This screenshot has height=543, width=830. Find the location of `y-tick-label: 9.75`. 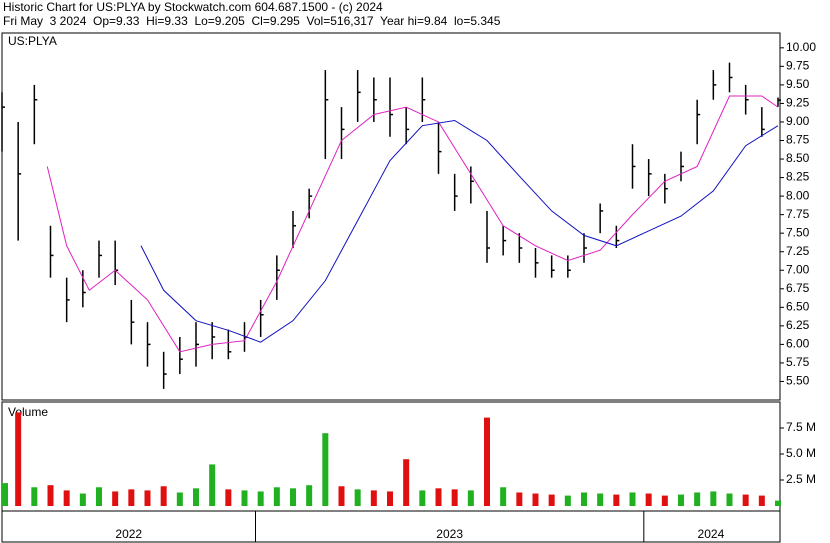

y-tick-label: 9.75 is located at coordinates (798, 66).